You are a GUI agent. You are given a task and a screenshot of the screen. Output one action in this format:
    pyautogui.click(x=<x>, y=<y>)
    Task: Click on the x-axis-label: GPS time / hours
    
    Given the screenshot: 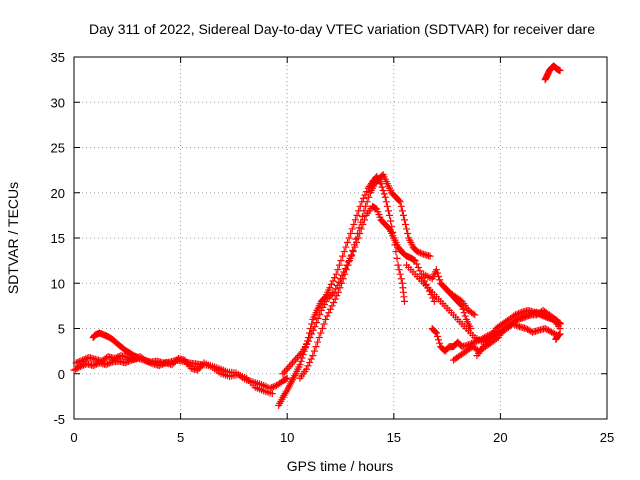 What is the action you would take?
    pyautogui.click(x=340, y=466)
    